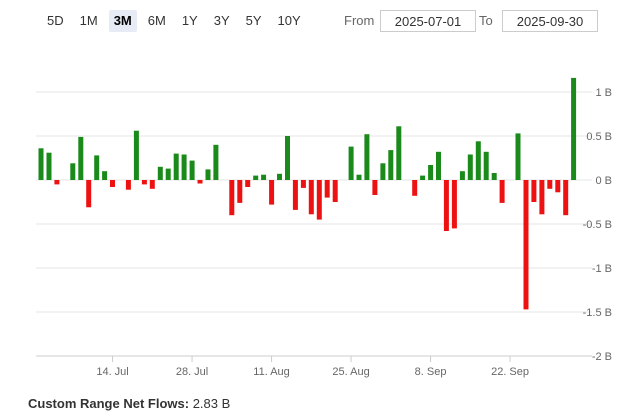 Image resolution: width=640 pixels, height=417 pixels. I want to click on x-tick-label: 25. Aug, so click(350, 372).